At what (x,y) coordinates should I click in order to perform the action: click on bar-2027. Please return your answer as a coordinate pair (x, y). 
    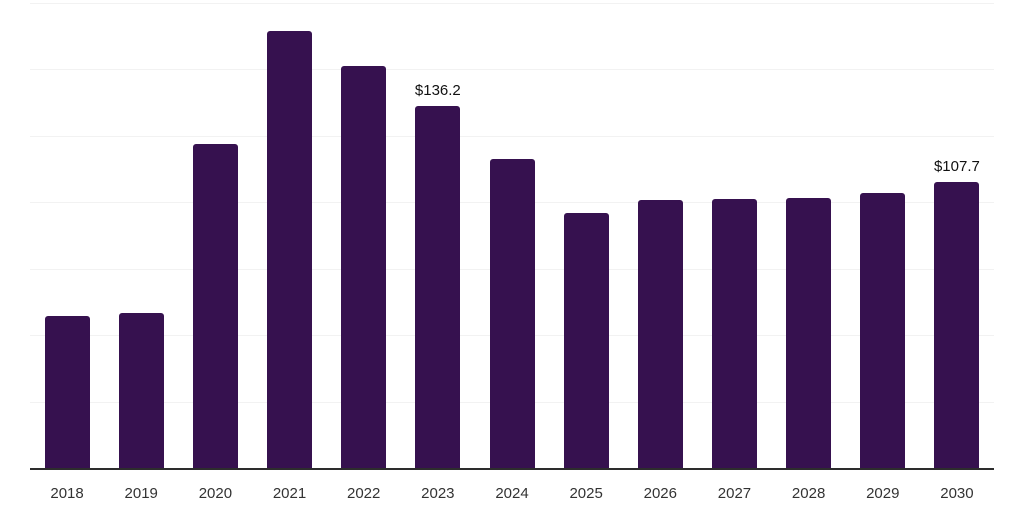
    Looking at the image, I should click on (734, 333).